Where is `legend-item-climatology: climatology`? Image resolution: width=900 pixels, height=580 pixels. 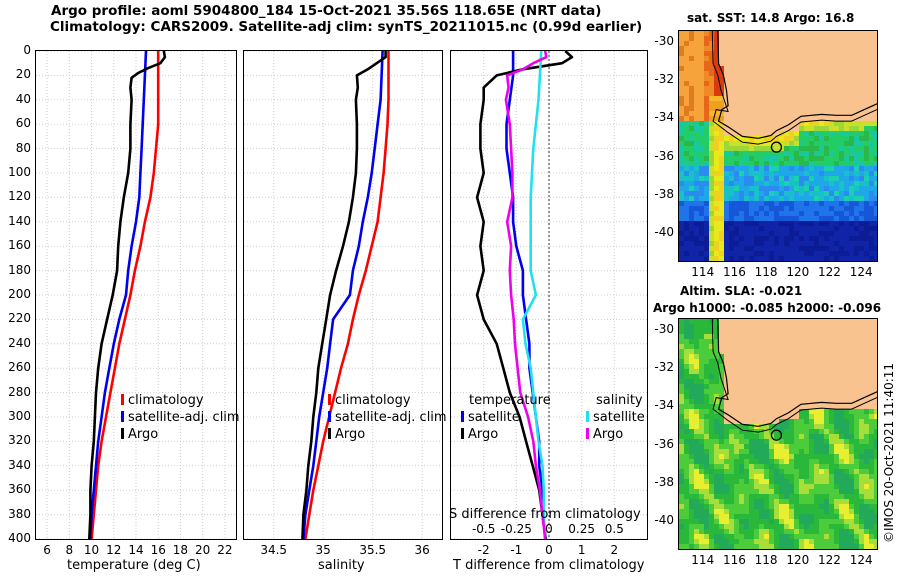
legend-item-climatology: climatology is located at coordinates (387, 400).